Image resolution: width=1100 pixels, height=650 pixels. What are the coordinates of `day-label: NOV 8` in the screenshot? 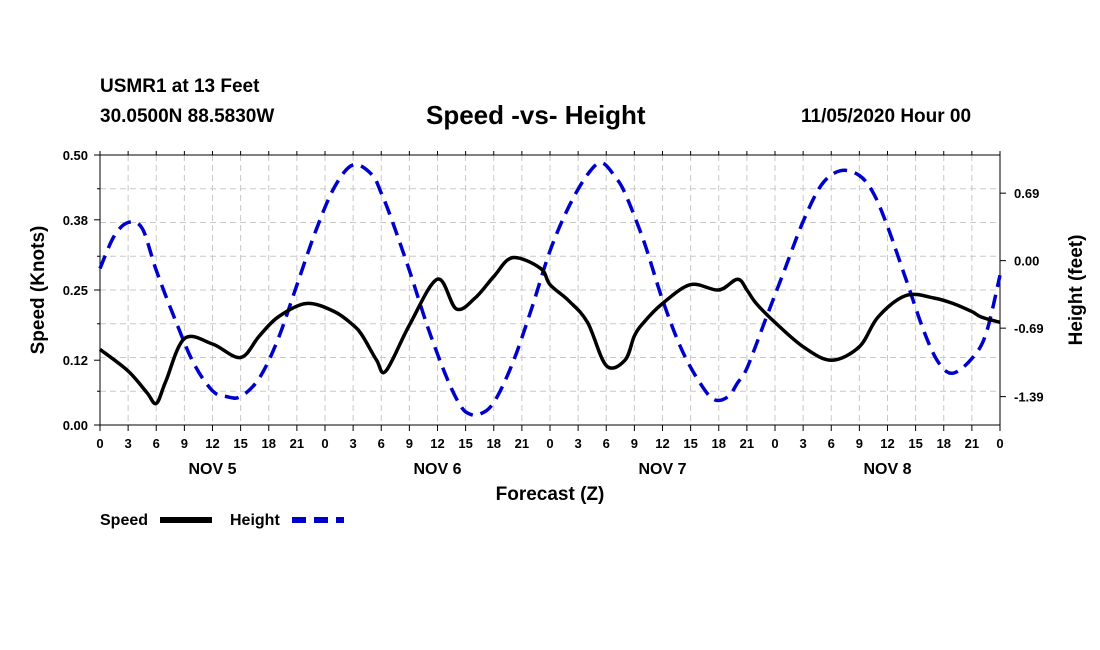 It's located at (887, 469).